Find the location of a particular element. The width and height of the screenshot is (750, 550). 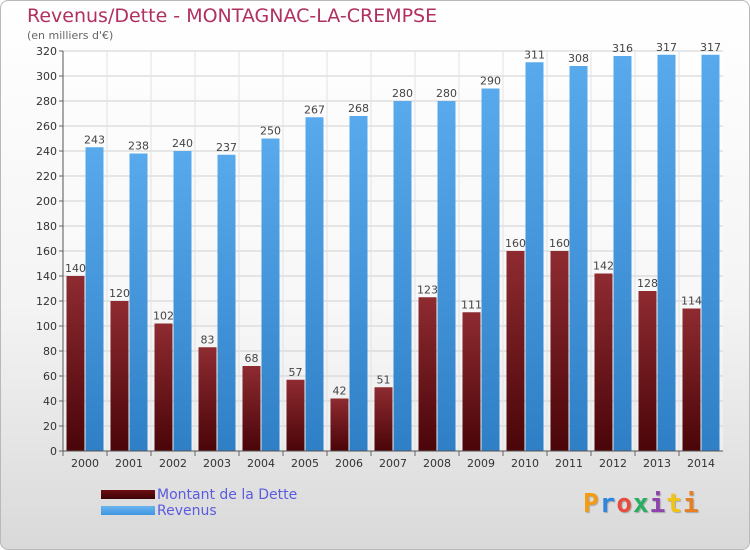

bar-revenus-2012 is located at coordinates (622, 253).